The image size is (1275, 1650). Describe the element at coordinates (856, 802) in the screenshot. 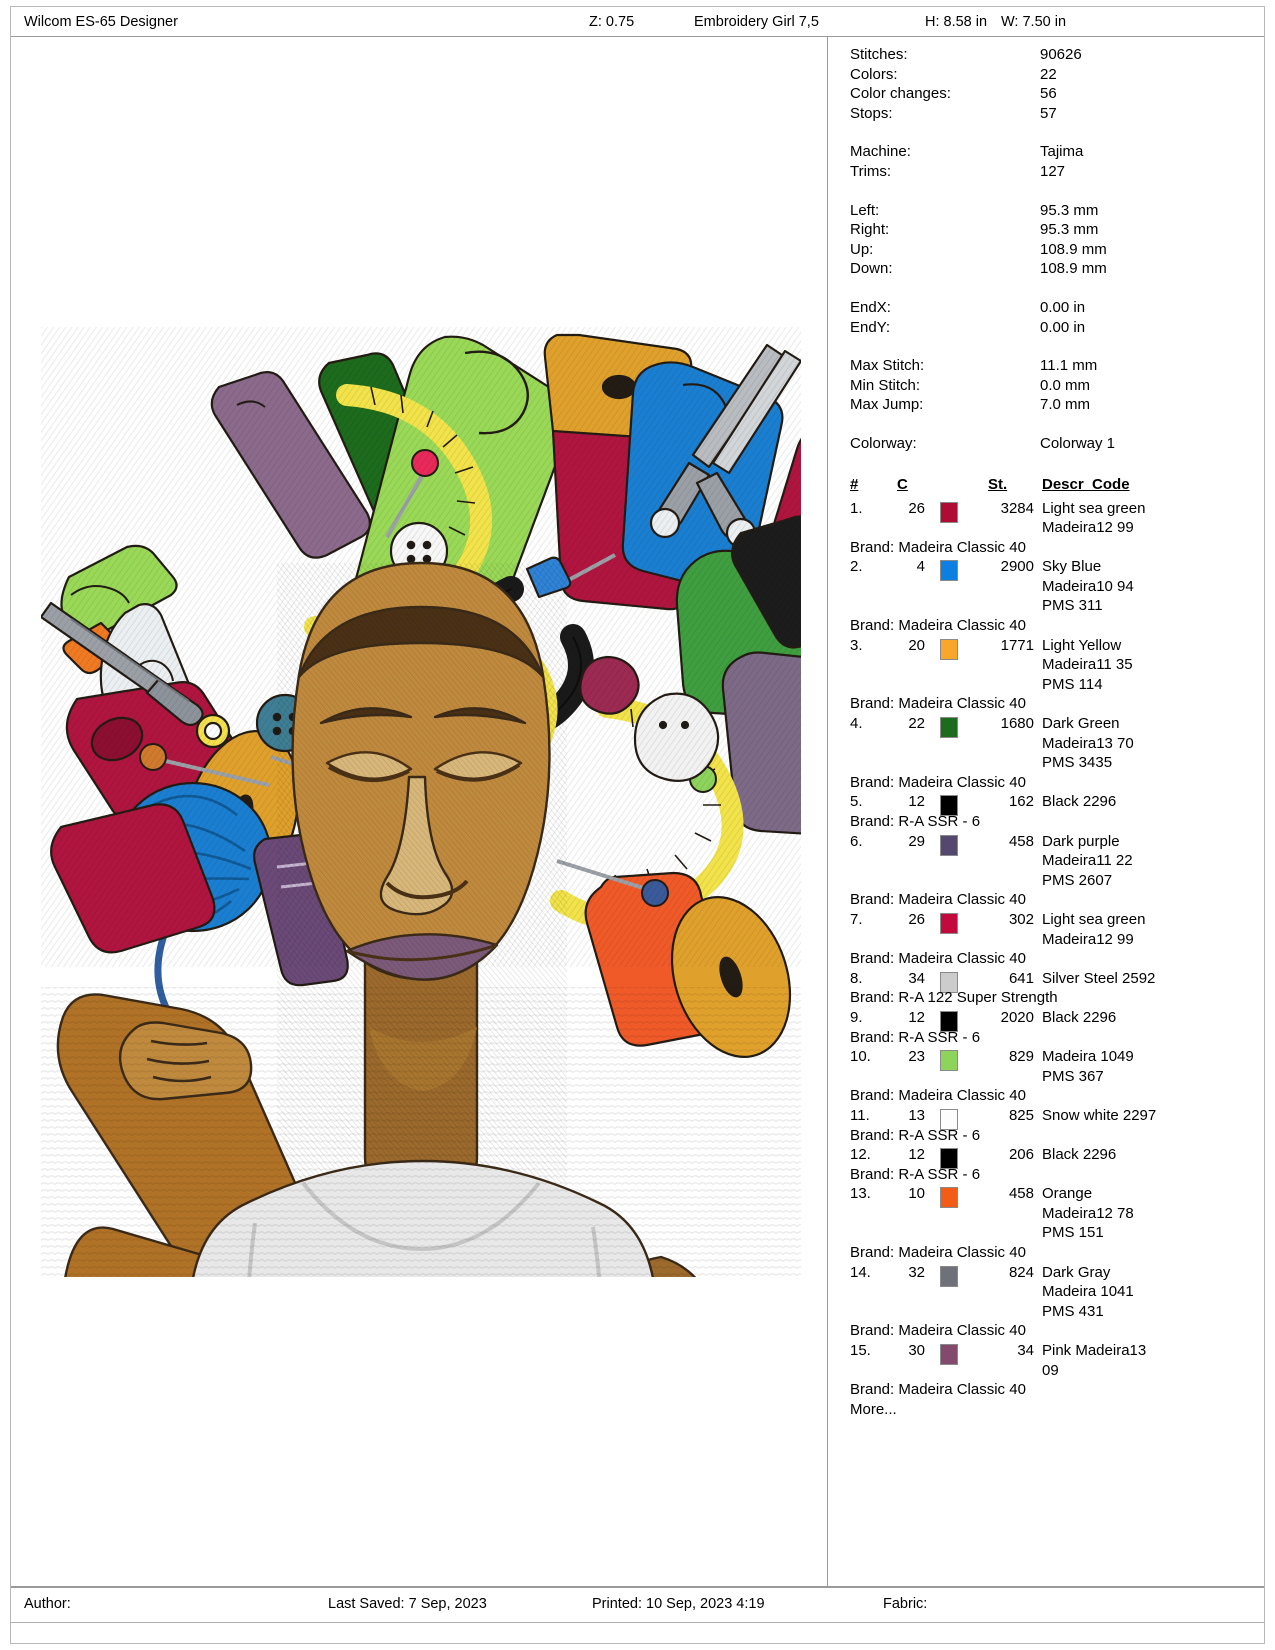

I see `color-index: 5.` at that location.